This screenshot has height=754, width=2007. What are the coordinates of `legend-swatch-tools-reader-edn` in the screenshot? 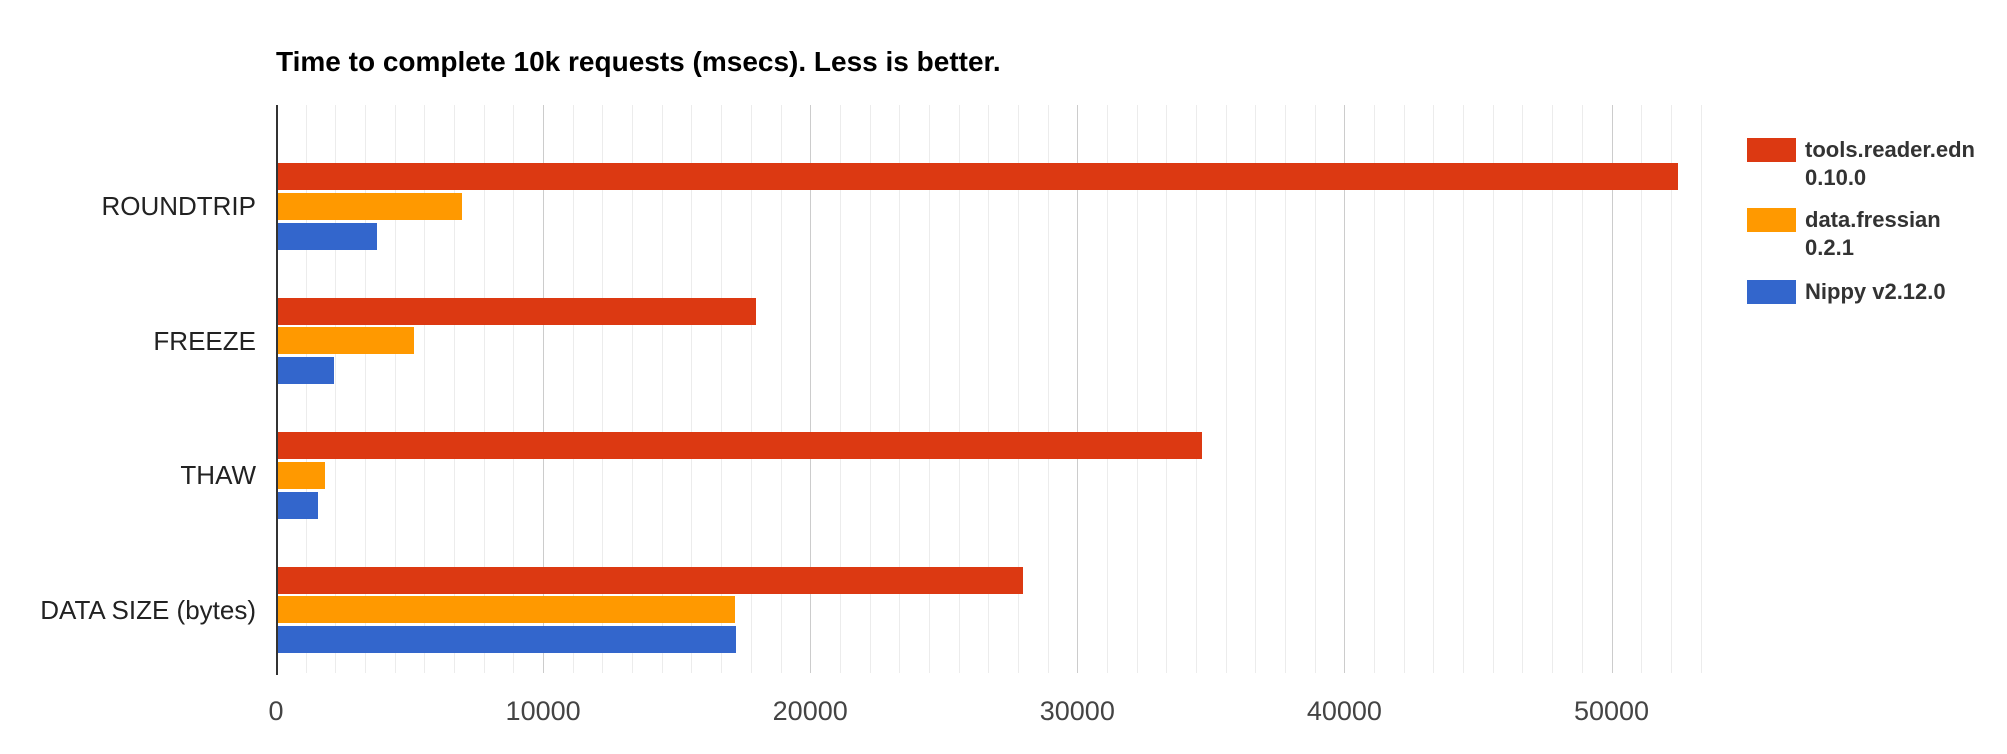 It's located at (1771, 150).